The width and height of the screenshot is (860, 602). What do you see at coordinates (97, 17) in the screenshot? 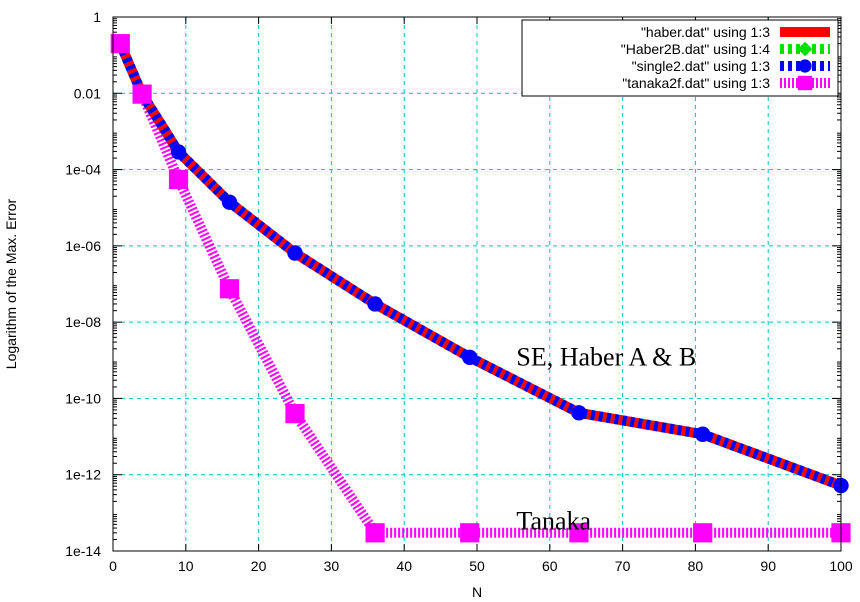
I see `y-tick-label: 1` at bounding box center [97, 17].